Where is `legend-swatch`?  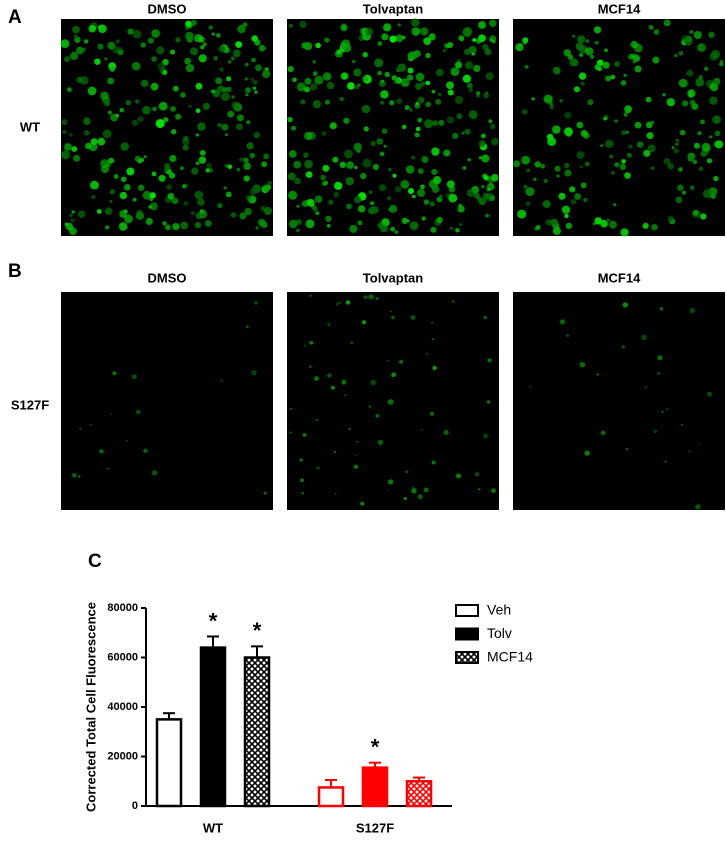
legend-swatch is located at coordinates (467, 657).